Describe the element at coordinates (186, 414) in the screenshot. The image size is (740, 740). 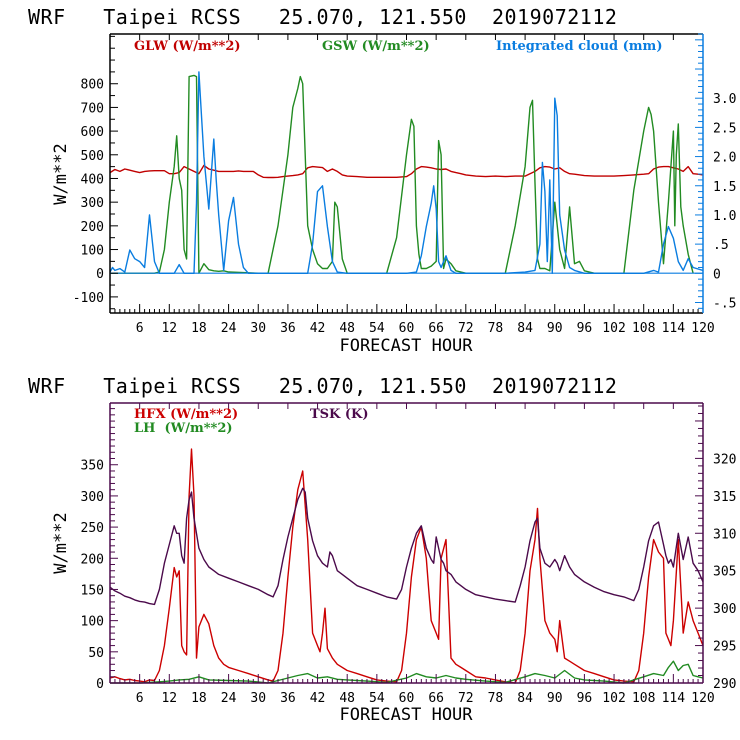
I see `legend-hfx: HFX (W/m**2)` at that location.